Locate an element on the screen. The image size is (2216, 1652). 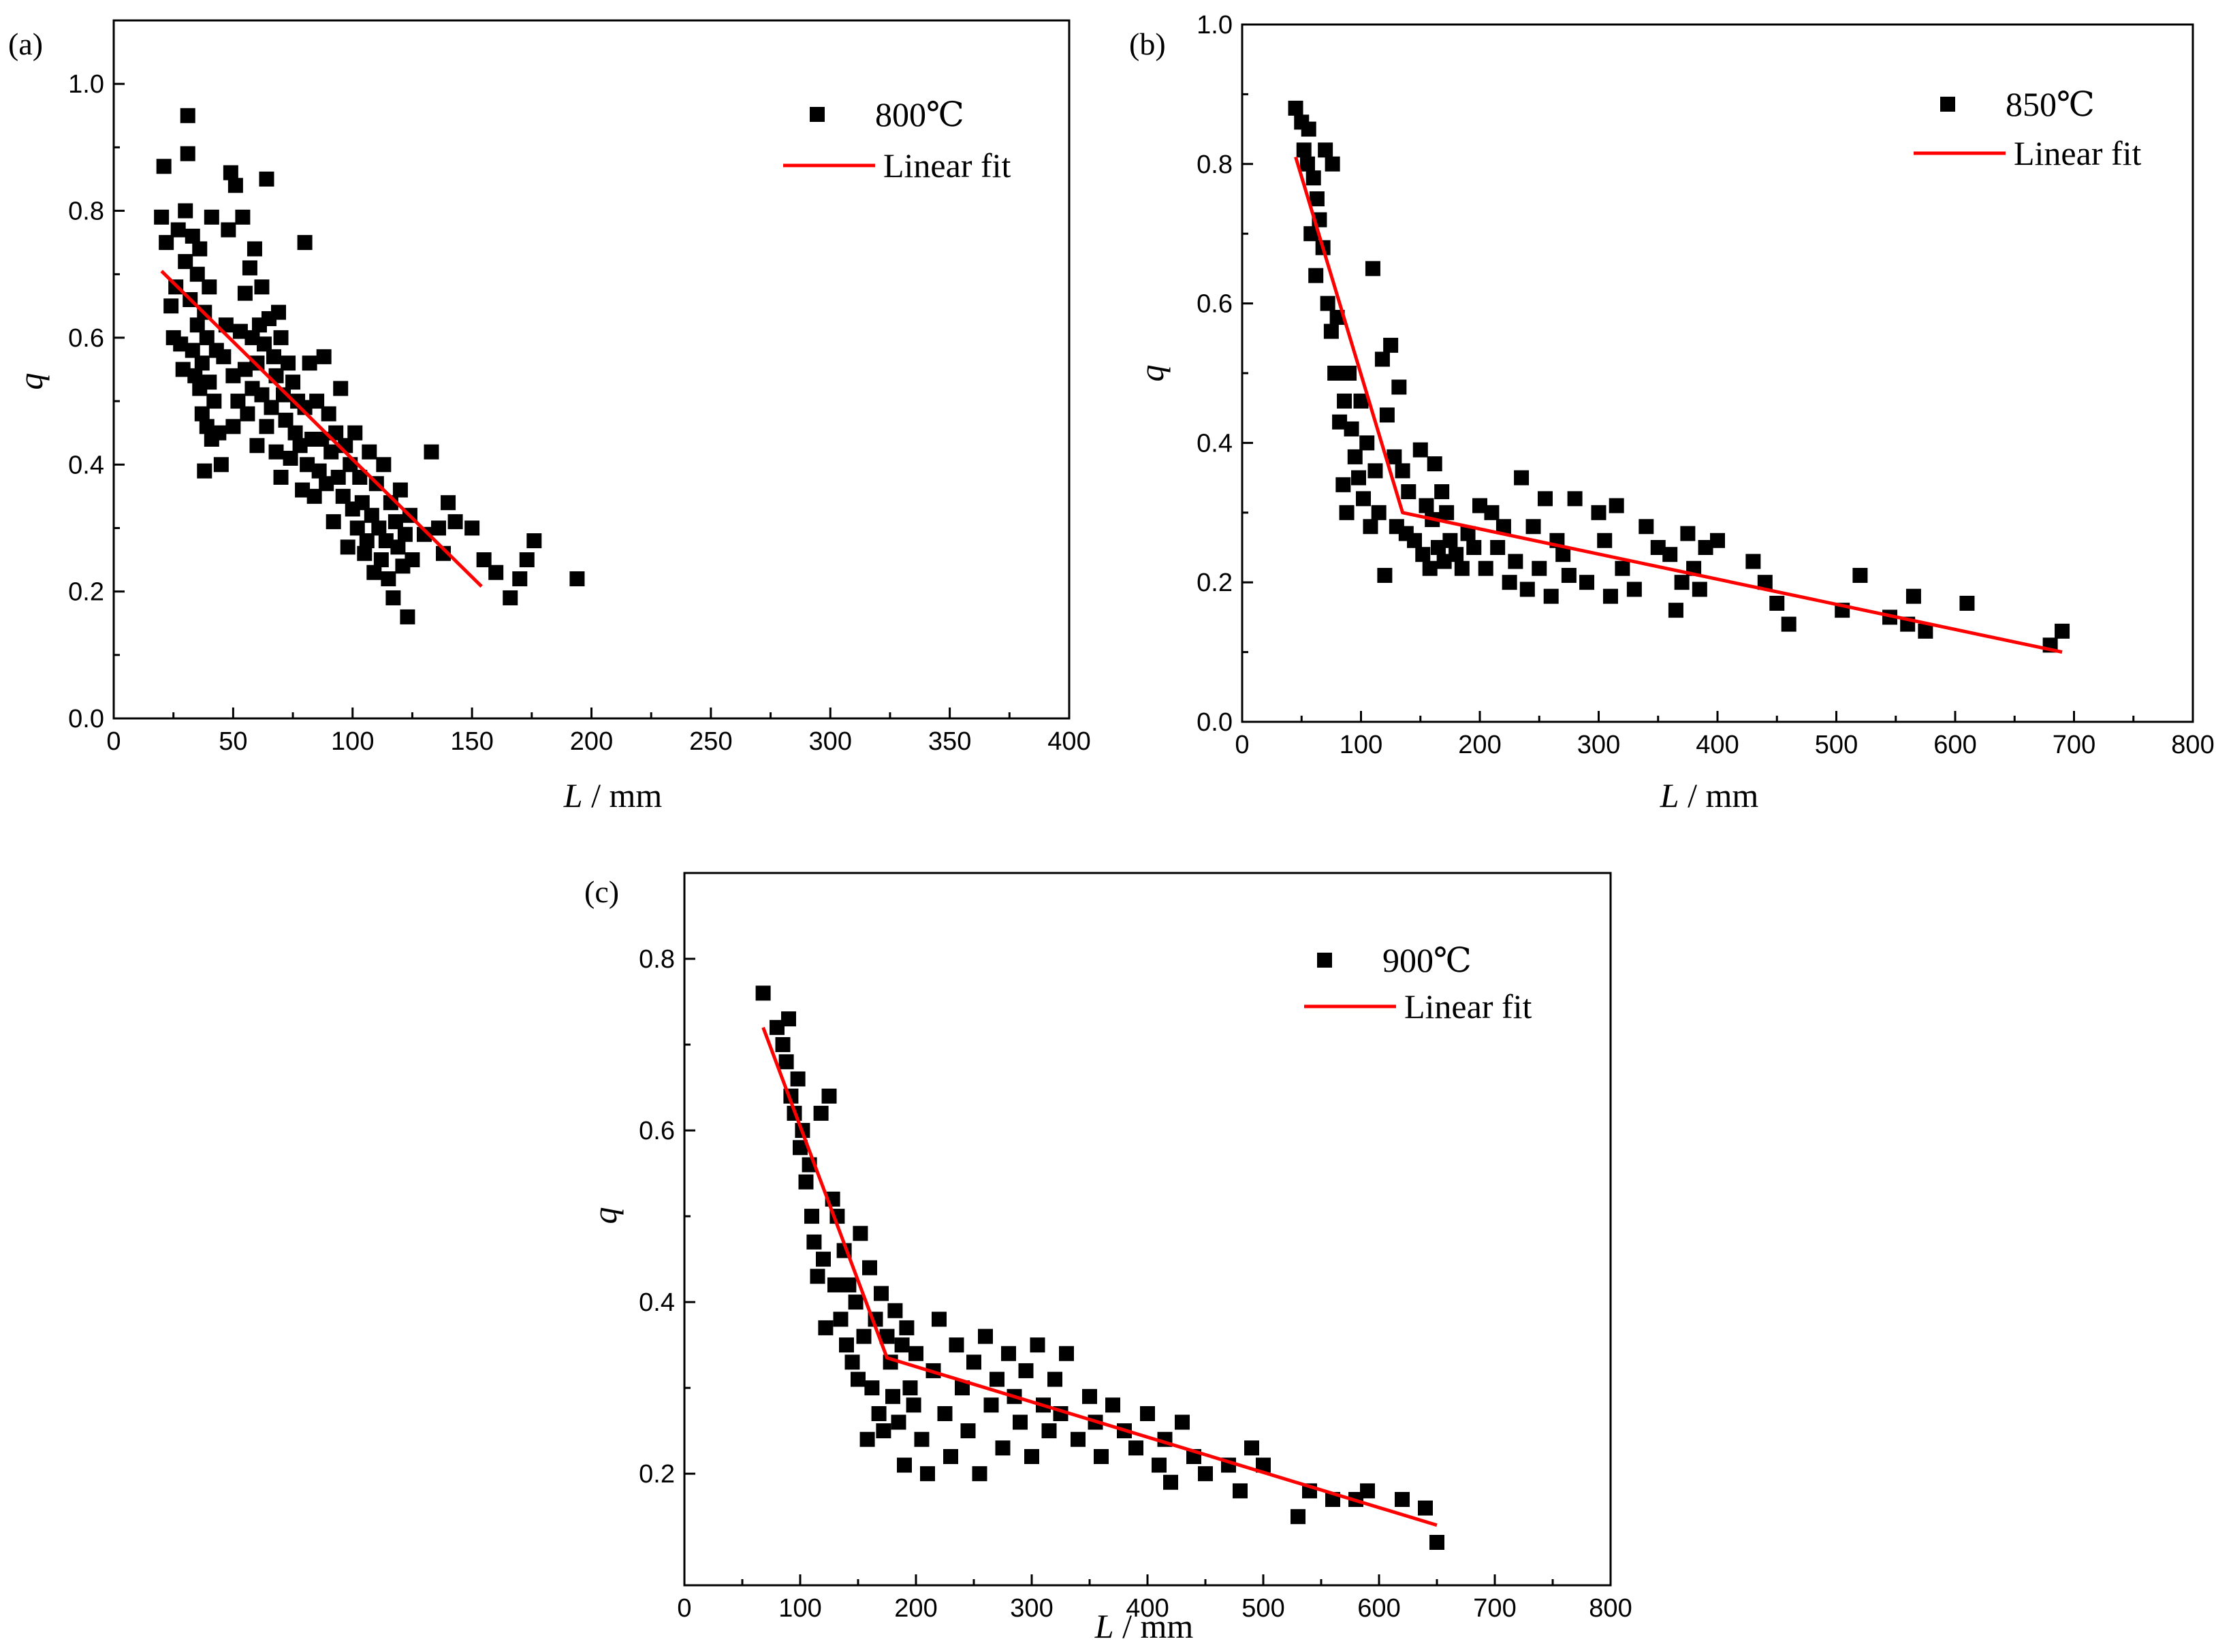
x-tick-label: 50 is located at coordinates (233, 741).